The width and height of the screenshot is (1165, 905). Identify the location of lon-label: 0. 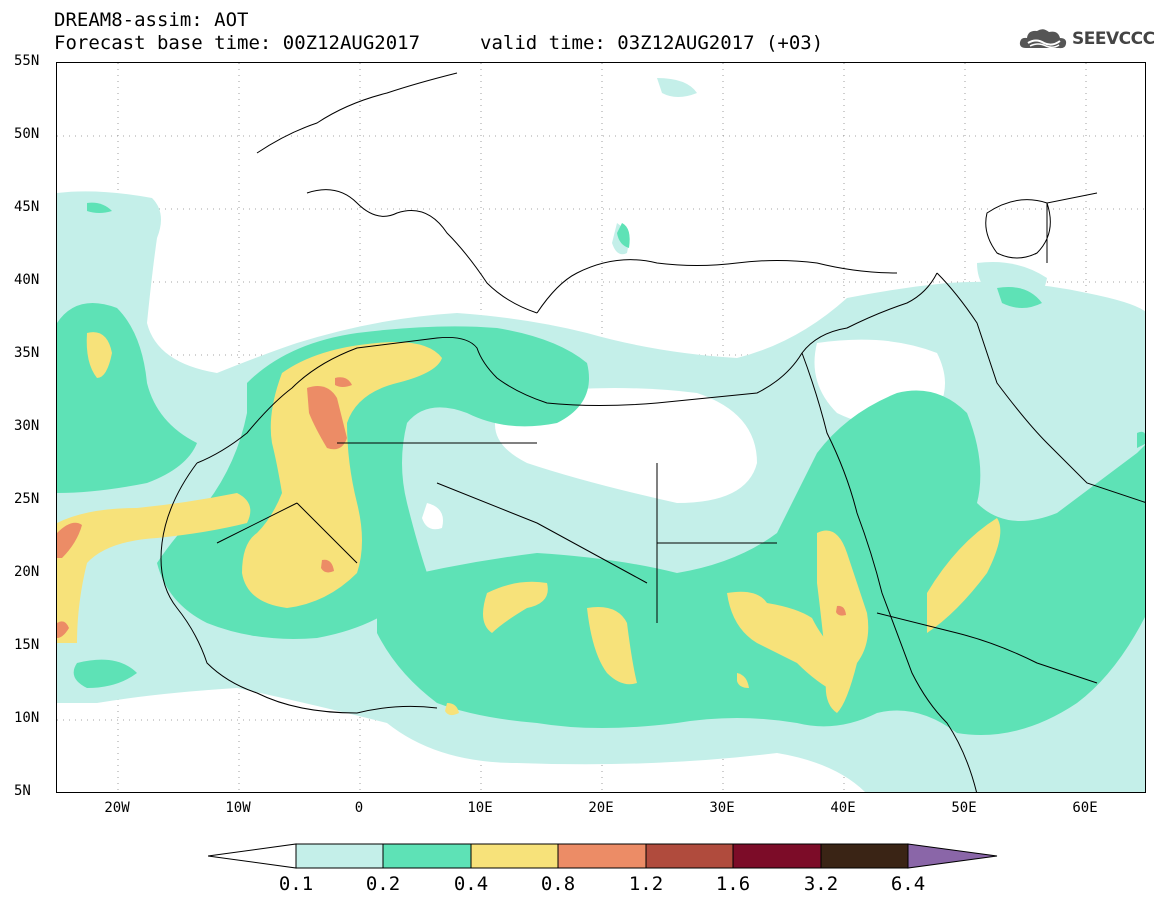
(359, 808).